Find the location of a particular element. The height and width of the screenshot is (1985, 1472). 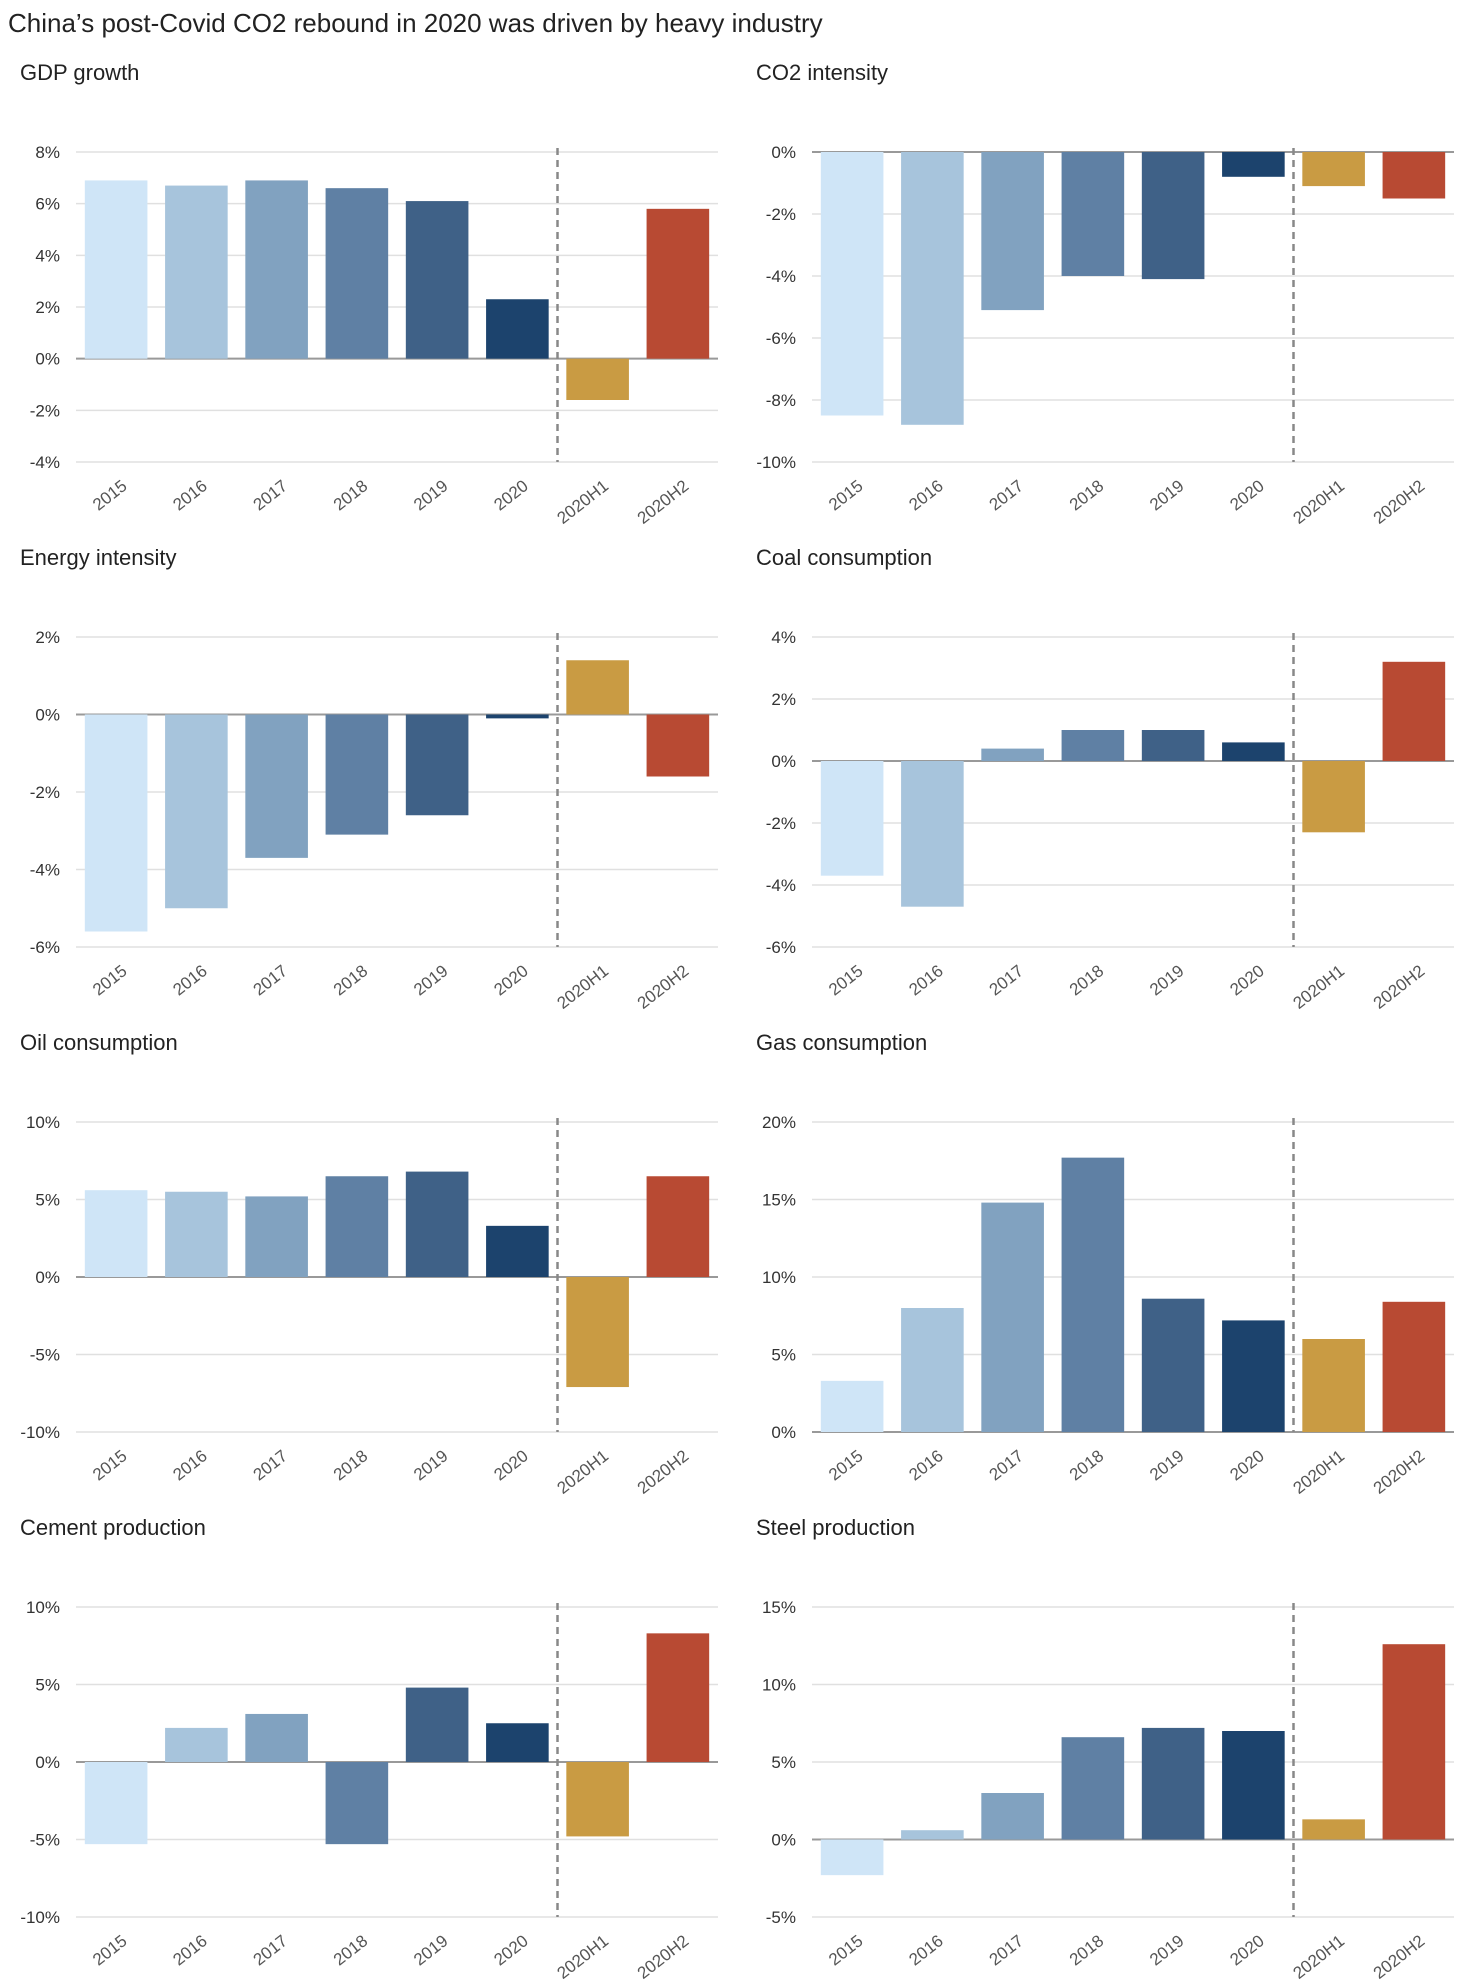

y-tick-label: -5% is located at coordinates (45, 1355).